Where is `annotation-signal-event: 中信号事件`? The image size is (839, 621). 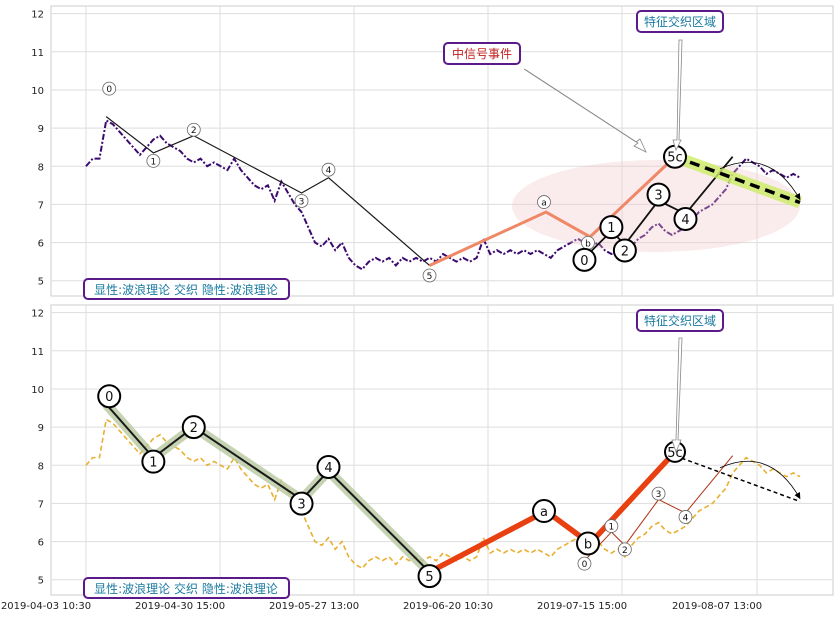
annotation-signal-event: 中信号事件 is located at coordinates (482, 53).